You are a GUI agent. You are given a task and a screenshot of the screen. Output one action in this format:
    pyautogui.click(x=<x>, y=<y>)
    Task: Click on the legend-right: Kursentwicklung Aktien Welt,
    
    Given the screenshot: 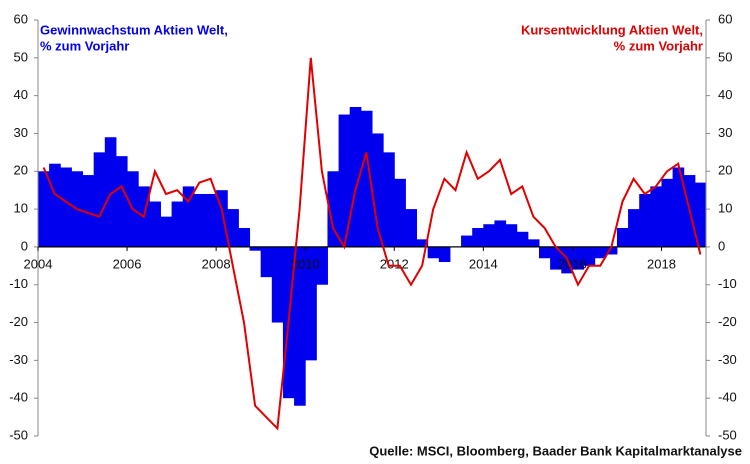 What is the action you would take?
    pyautogui.click(x=612, y=29)
    